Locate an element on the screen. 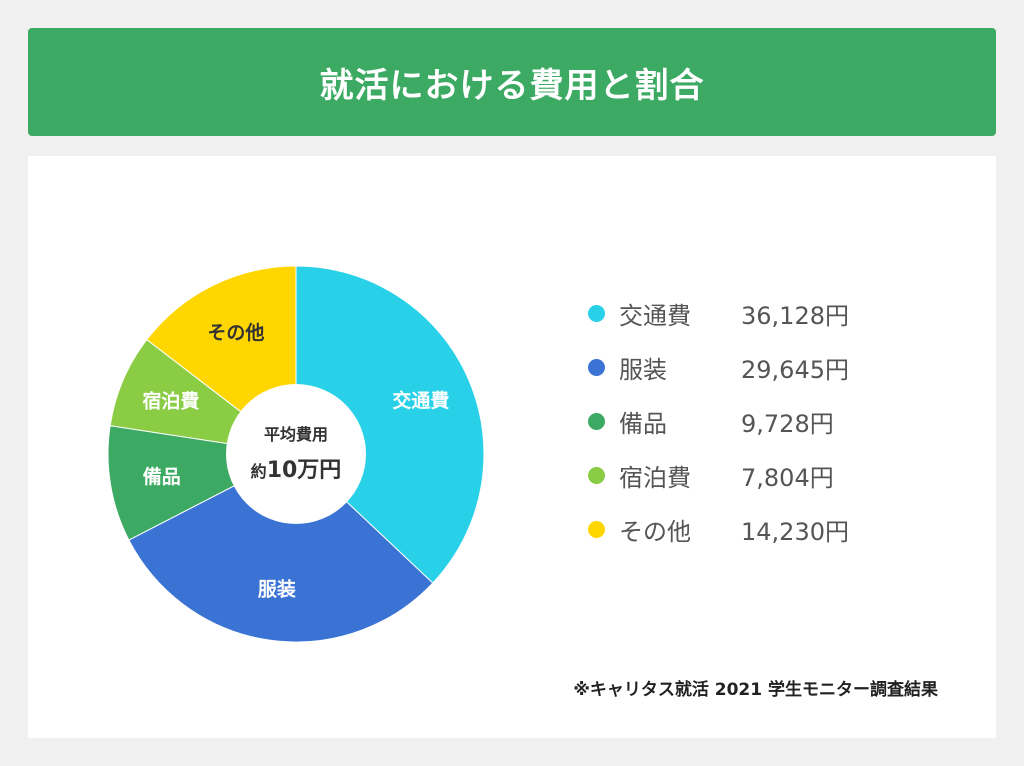  legend-label: 宿泊費 is located at coordinates (655, 477).